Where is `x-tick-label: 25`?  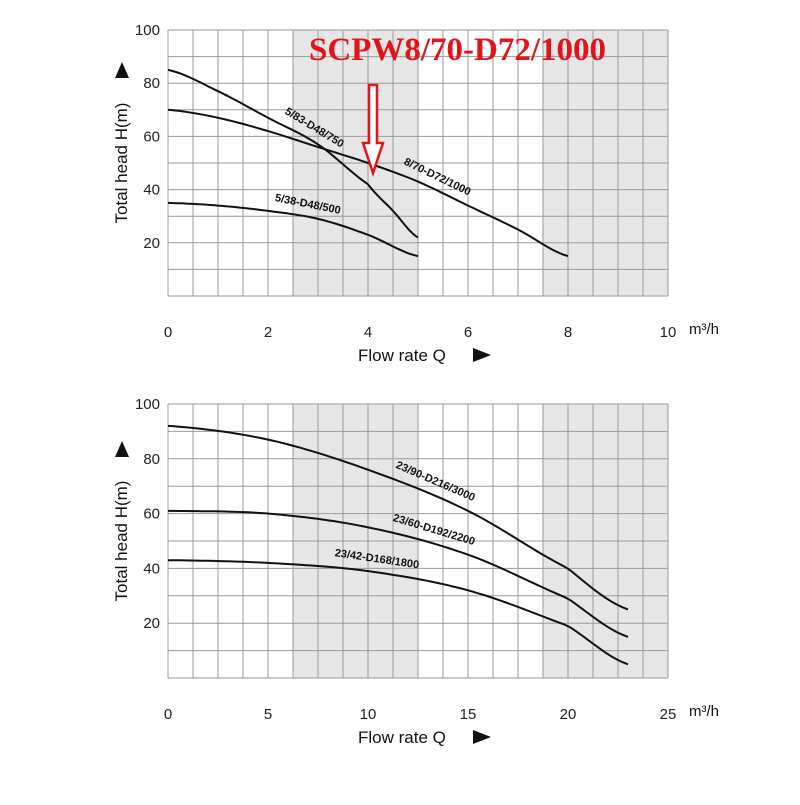
x-tick-label: 25 is located at coordinates (668, 714).